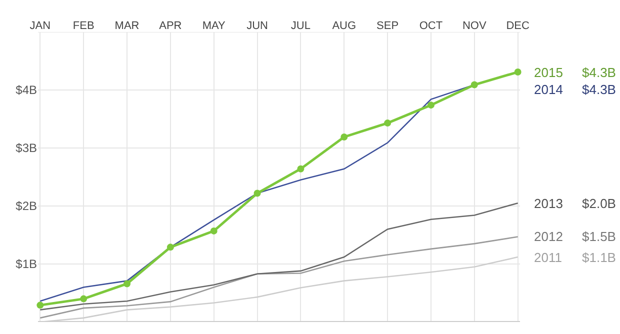 This screenshot has height=334, width=620. I want to click on text: $2.0B, so click(599, 203).